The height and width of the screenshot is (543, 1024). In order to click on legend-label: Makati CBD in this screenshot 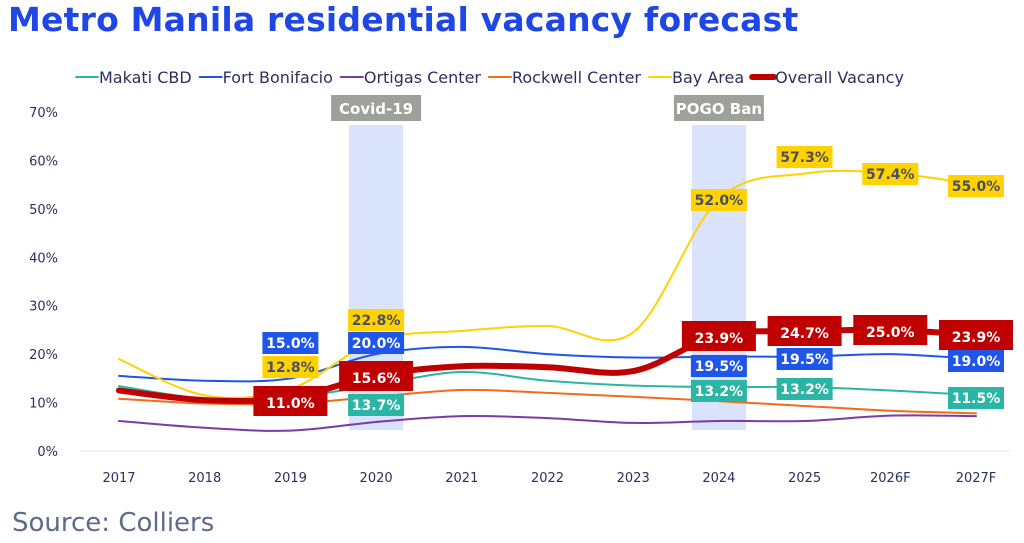, I will do `click(145, 77)`.